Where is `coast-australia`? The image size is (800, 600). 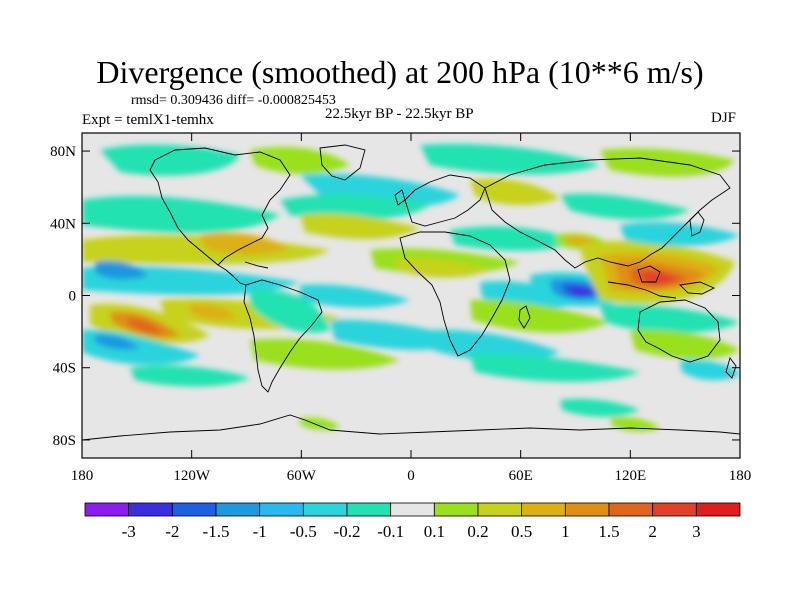
coast-australia is located at coordinates (679, 331).